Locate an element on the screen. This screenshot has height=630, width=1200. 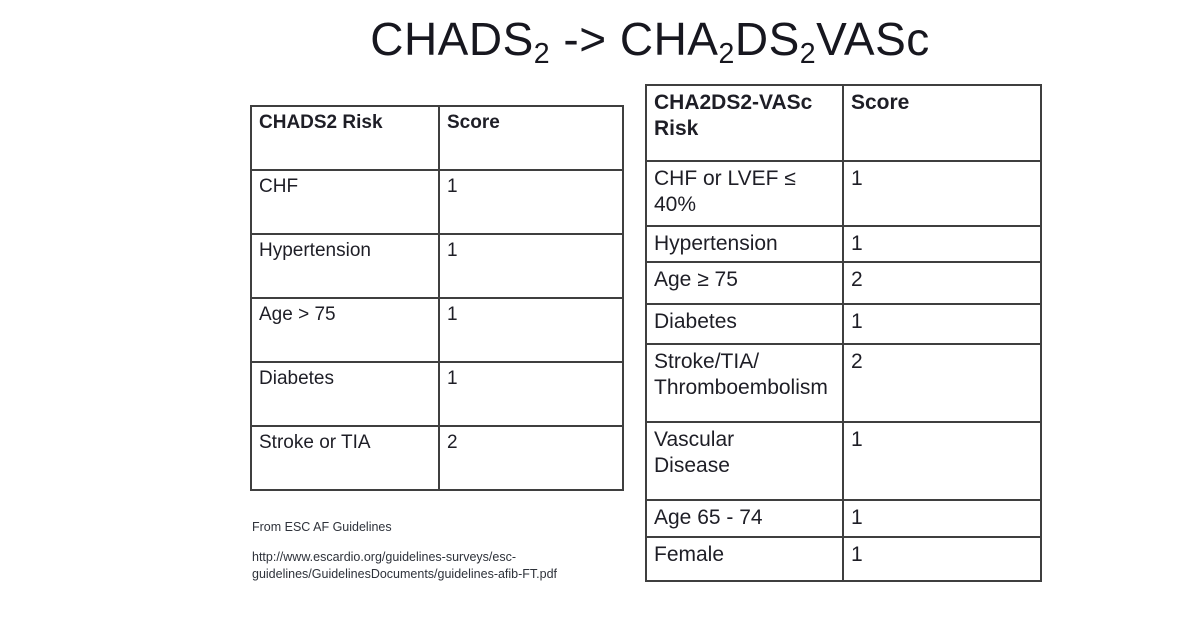
chads2-header-row: CHADS2 Risk Score is located at coordinates (437, 138).